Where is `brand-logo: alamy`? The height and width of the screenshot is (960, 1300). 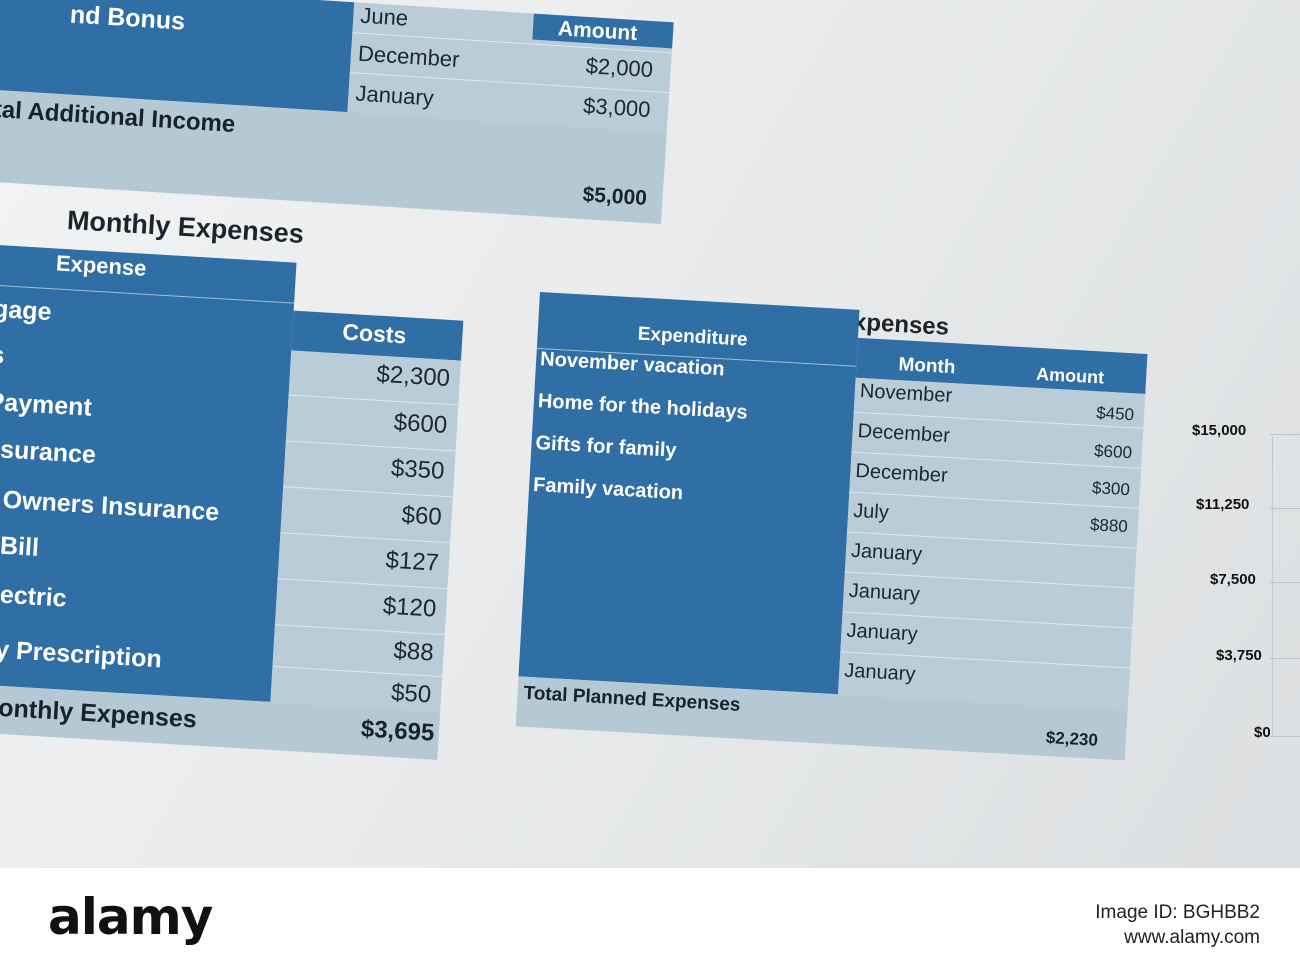
brand-logo: alamy is located at coordinates (130, 917).